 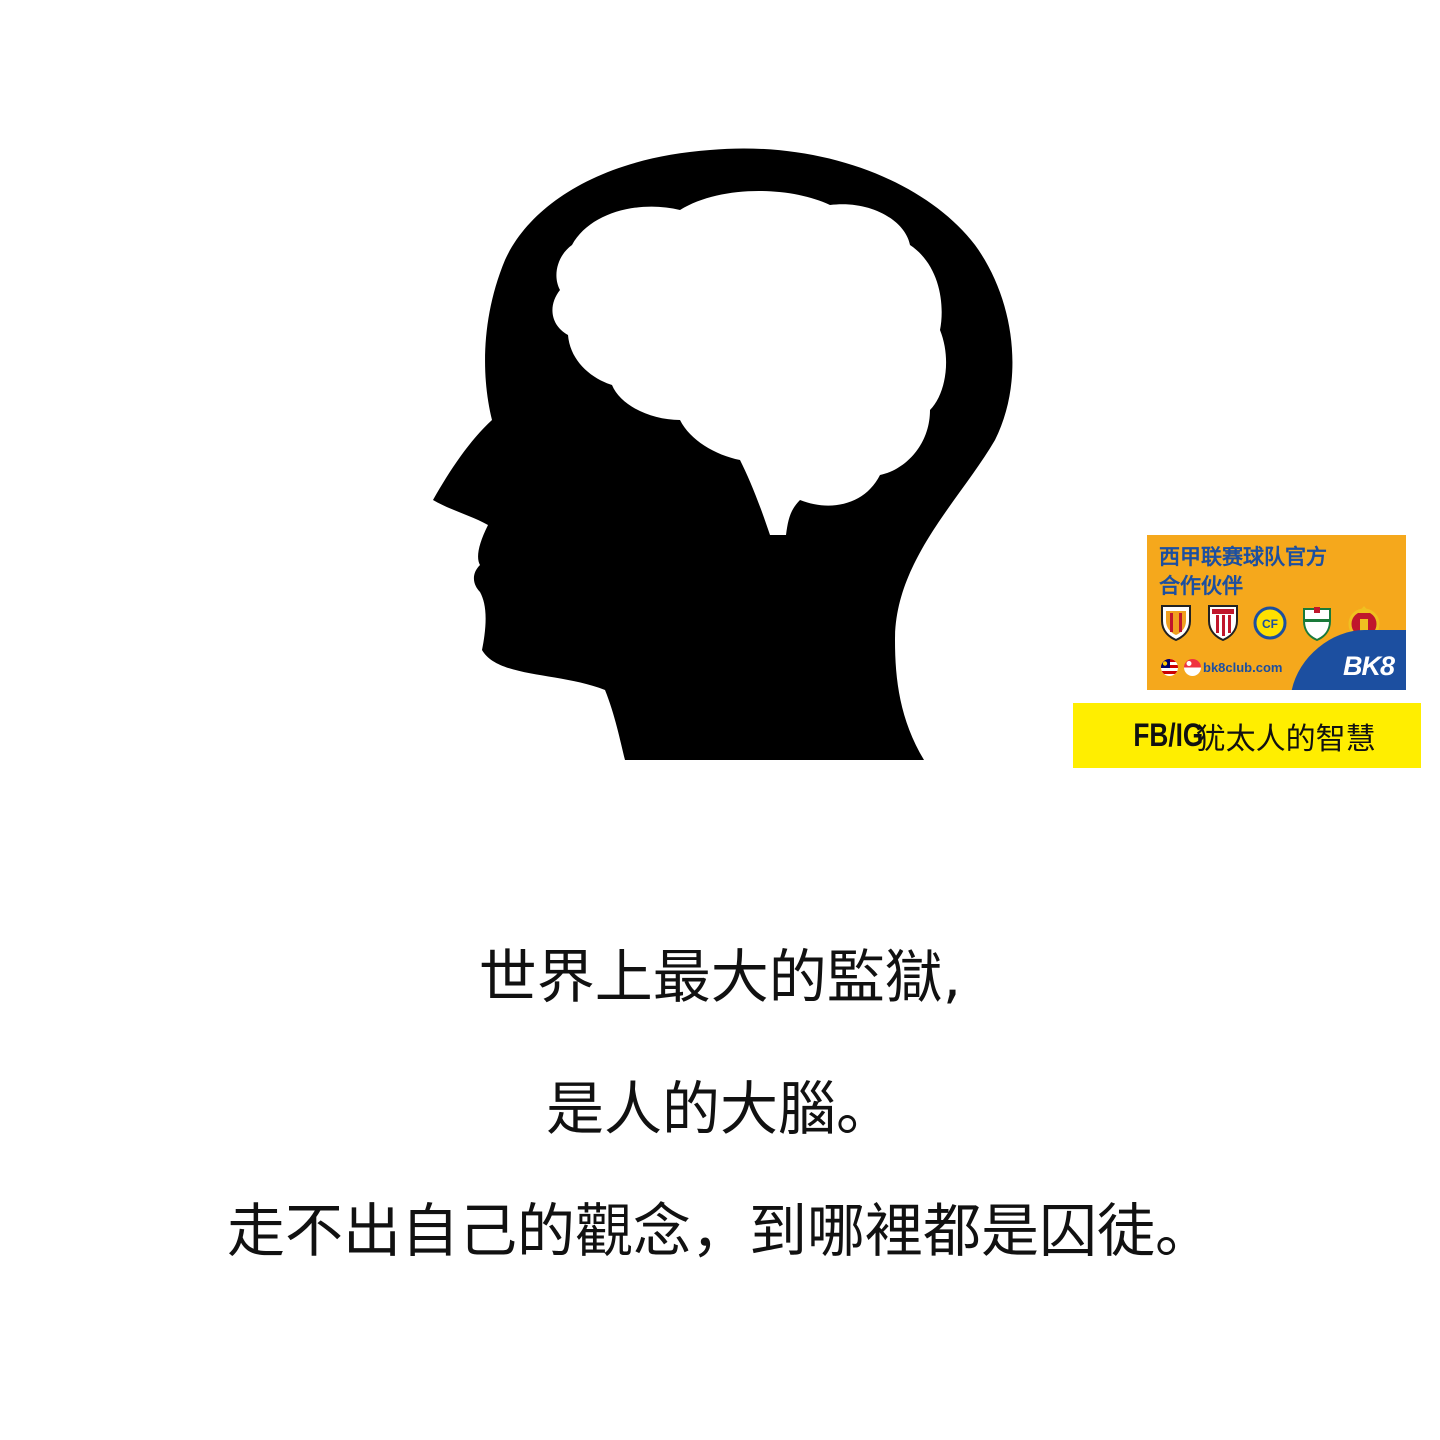 I want to click on ad-url: bk8club.com, so click(x=1243, y=667).